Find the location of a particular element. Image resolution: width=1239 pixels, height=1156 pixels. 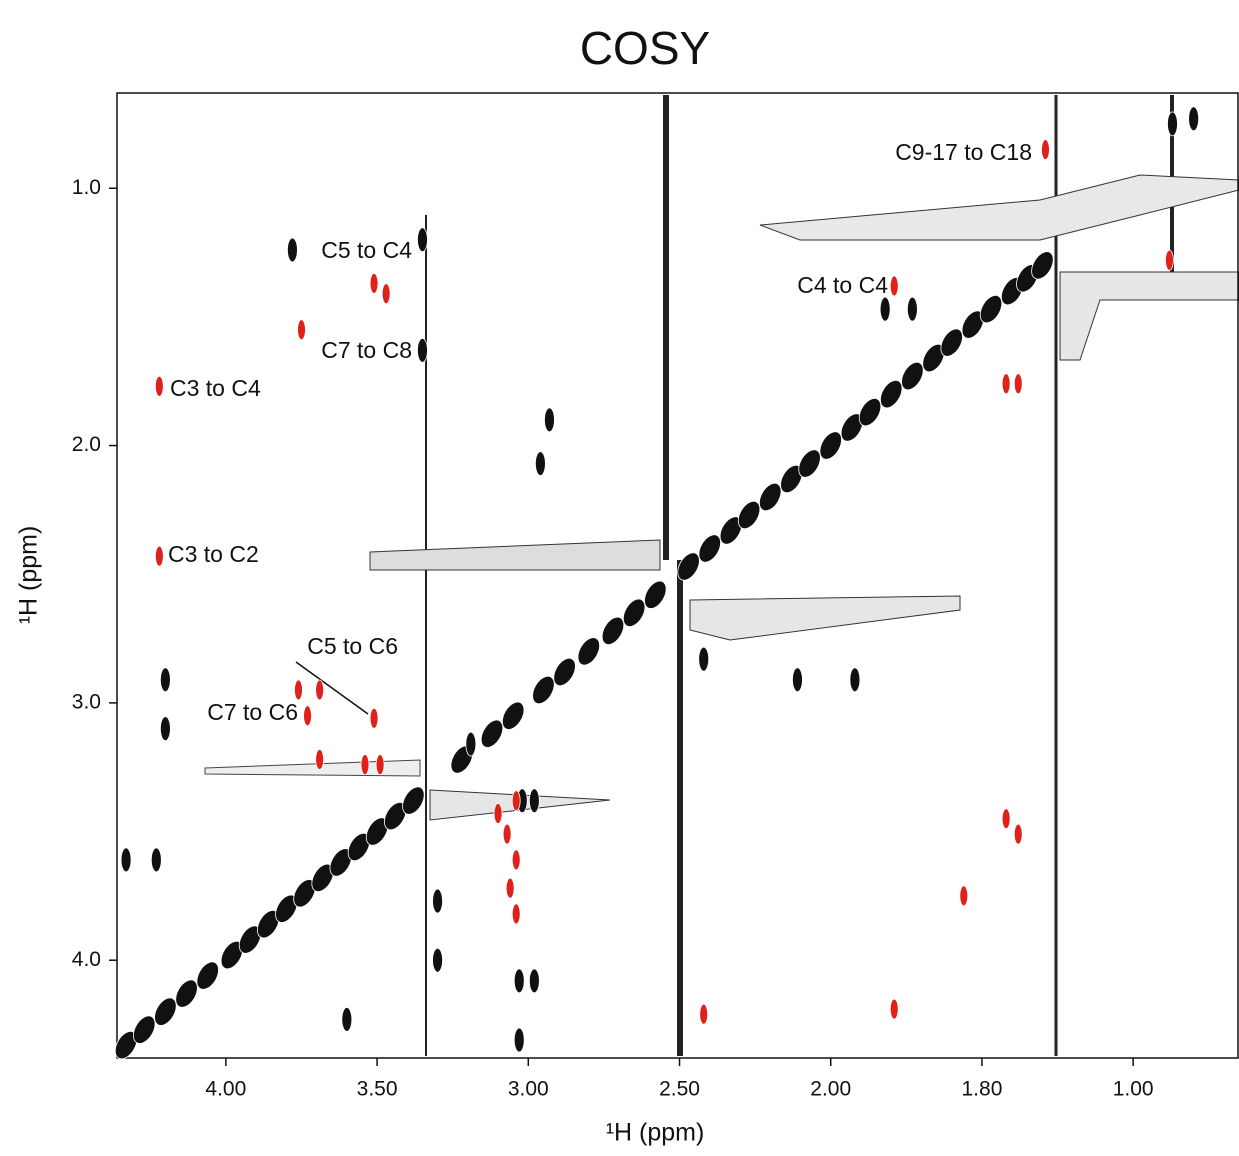

x-tick-label: 4.00 is located at coordinates (225, 1089).